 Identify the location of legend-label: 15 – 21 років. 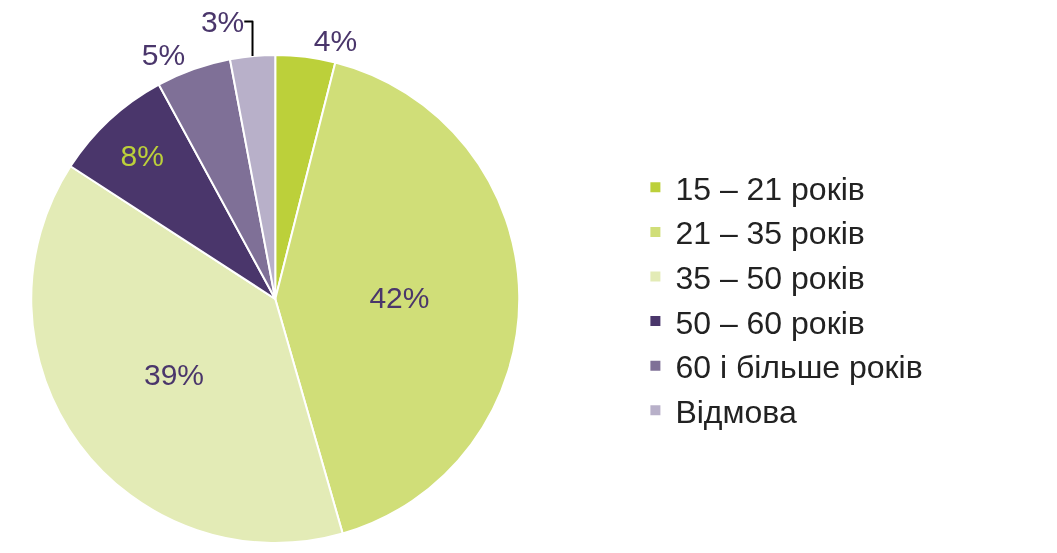
(770, 188).